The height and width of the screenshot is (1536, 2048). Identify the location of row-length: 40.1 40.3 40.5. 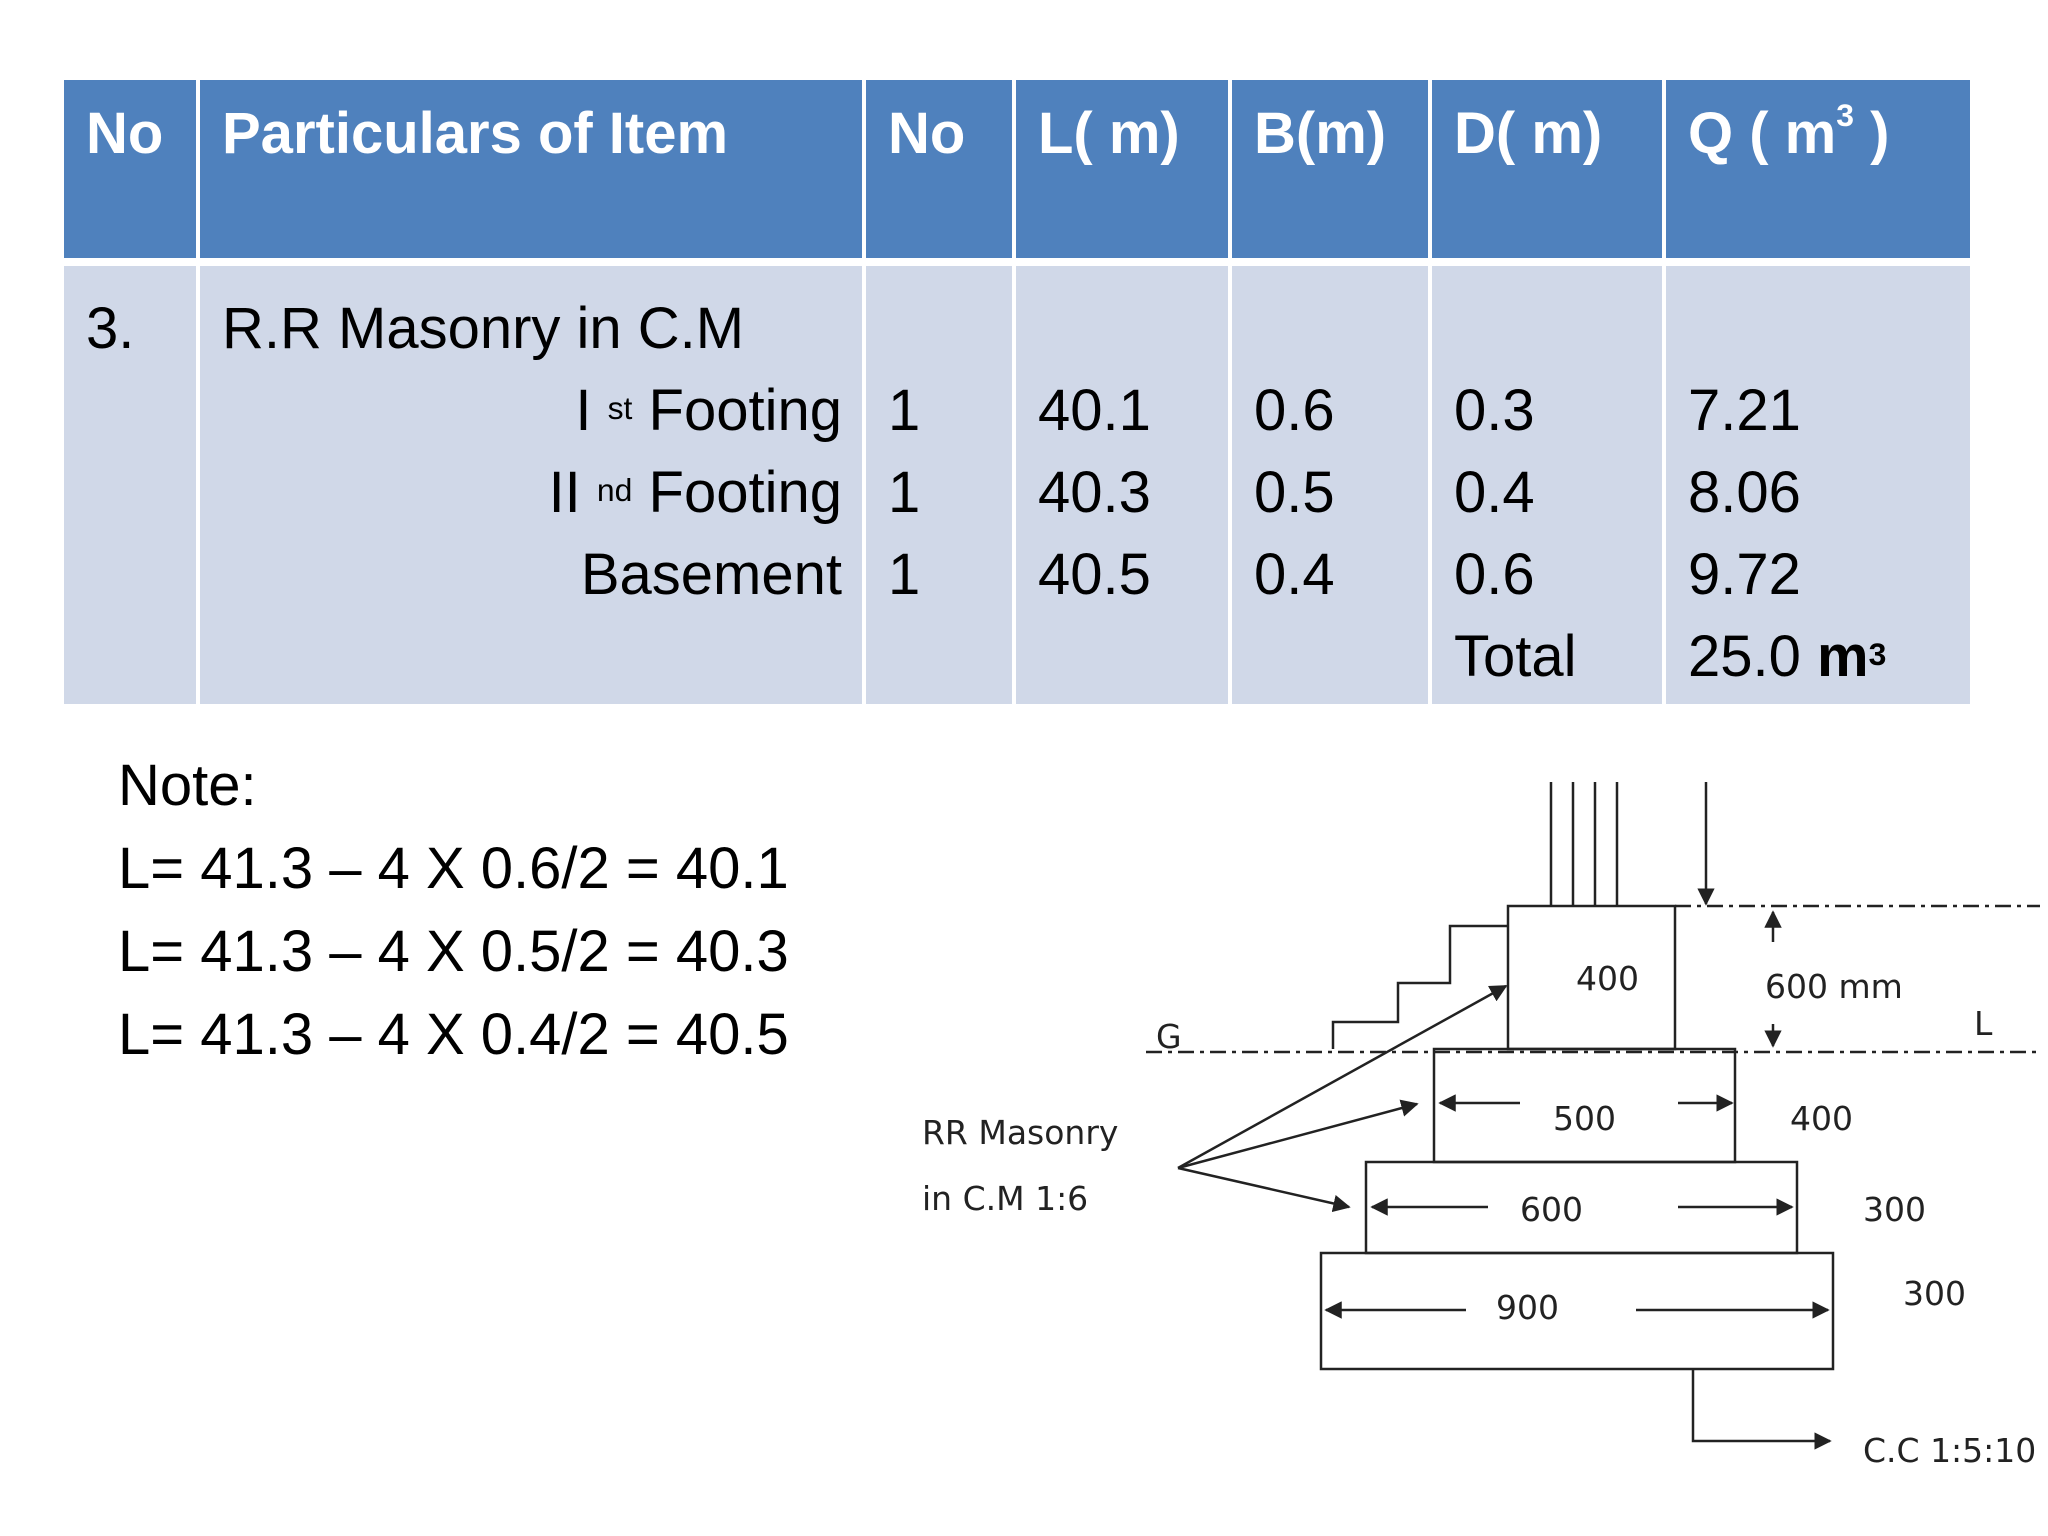
(1123, 483).